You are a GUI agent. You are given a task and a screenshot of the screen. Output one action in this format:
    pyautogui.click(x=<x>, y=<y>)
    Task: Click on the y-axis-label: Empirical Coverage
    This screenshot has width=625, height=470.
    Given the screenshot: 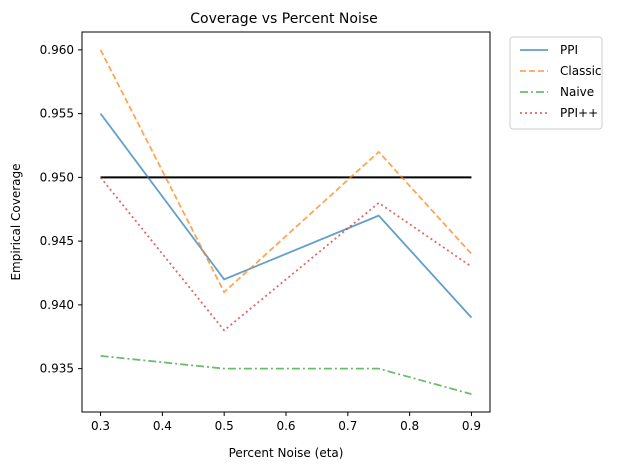 What is the action you would take?
    pyautogui.click(x=16, y=221)
    